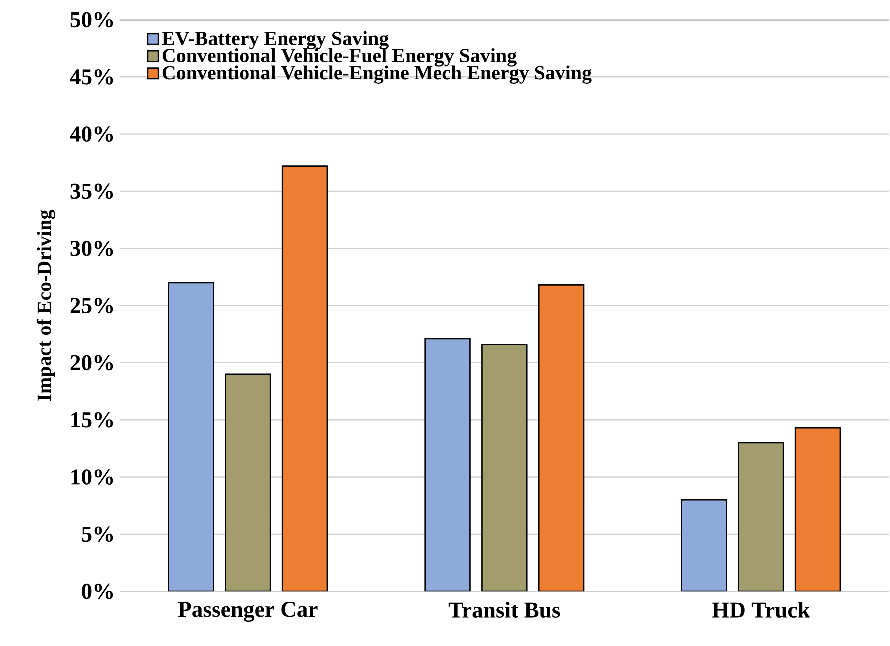  Describe the element at coordinates (92, 306) in the screenshot. I see `y-tick-label: 25%` at that location.